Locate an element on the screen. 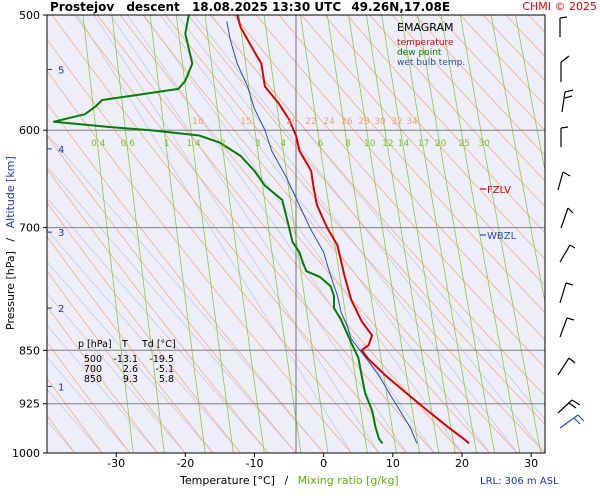 This screenshot has height=500, width=600. altitude-tick-label: 4 is located at coordinates (61, 150).